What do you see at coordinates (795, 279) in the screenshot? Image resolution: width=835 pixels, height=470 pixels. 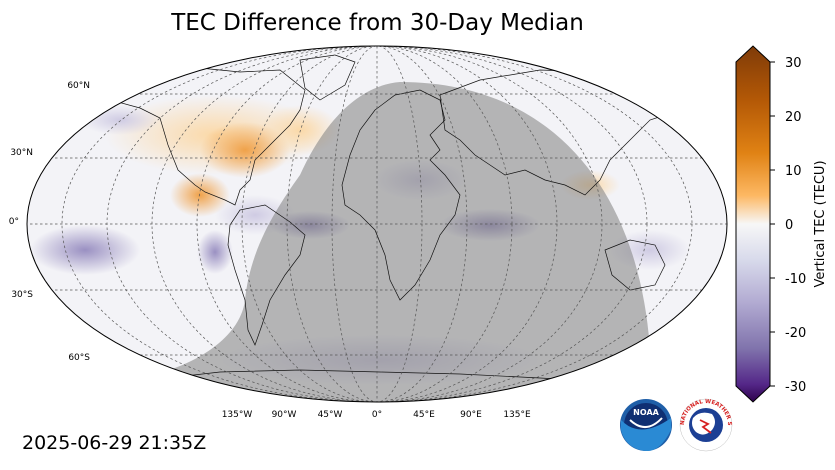 I see `colorbar-tick-neg10: -10` at bounding box center [795, 279].